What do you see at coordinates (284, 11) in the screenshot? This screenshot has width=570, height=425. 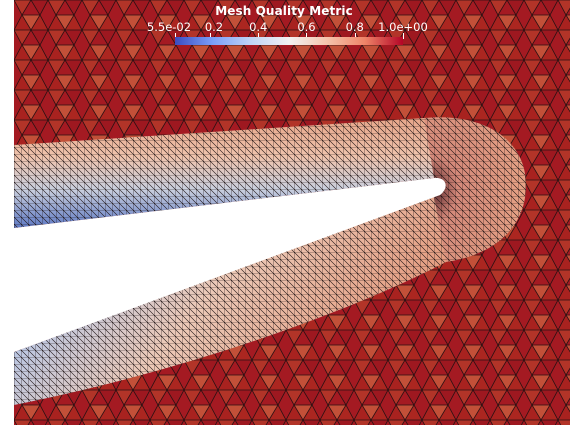 I see `legend-title: Mesh Quality Metric` at bounding box center [284, 11].